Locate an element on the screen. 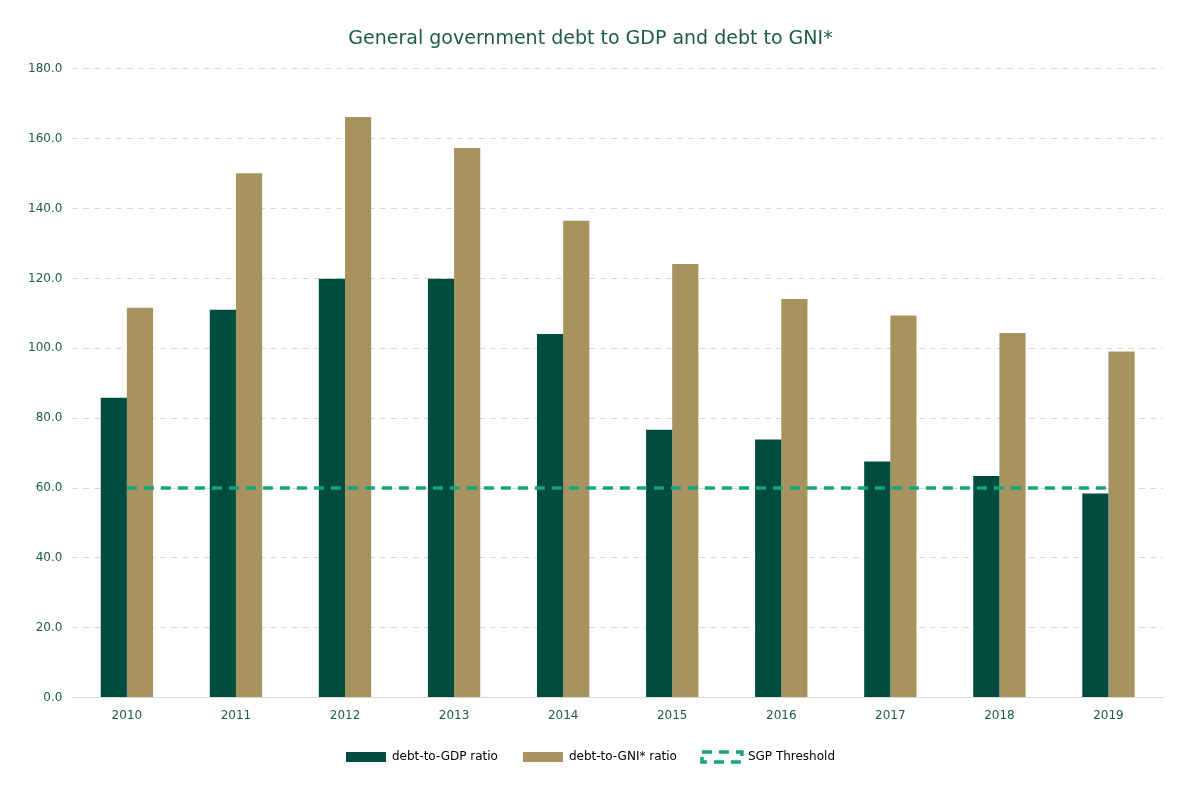 The height and width of the screenshot is (789, 1203). y-tick-label: 0.0 is located at coordinates (53, 696).